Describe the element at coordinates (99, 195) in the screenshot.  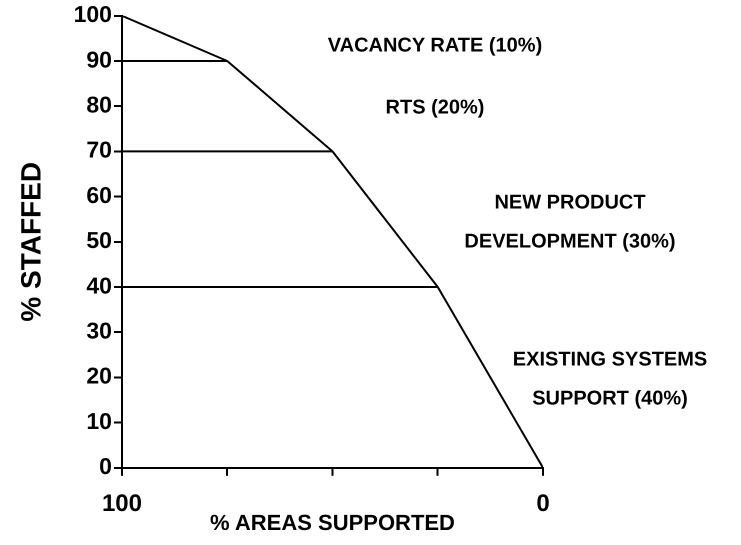
I see `y-tick-label: 60` at that location.